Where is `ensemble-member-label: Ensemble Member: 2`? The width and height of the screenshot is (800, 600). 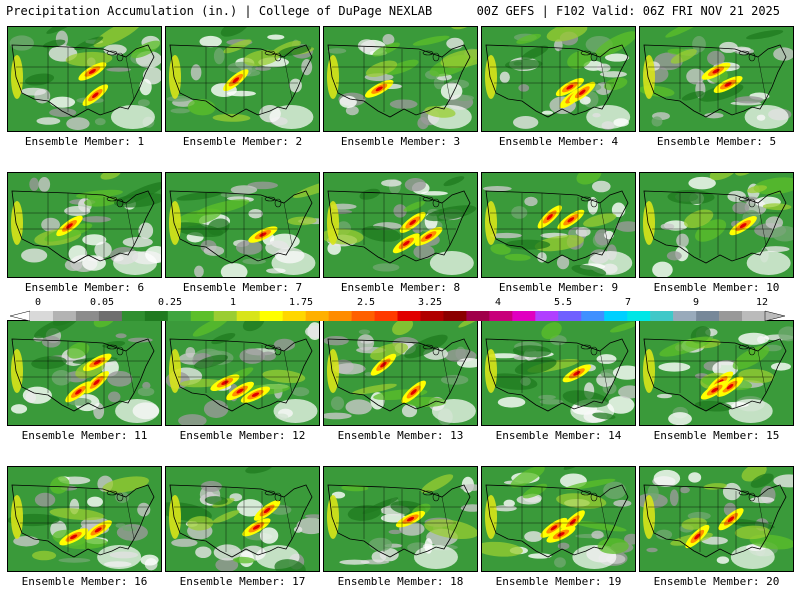 ensemble-member-label: Ensemble Member: 2 is located at coordinates (242, 141).